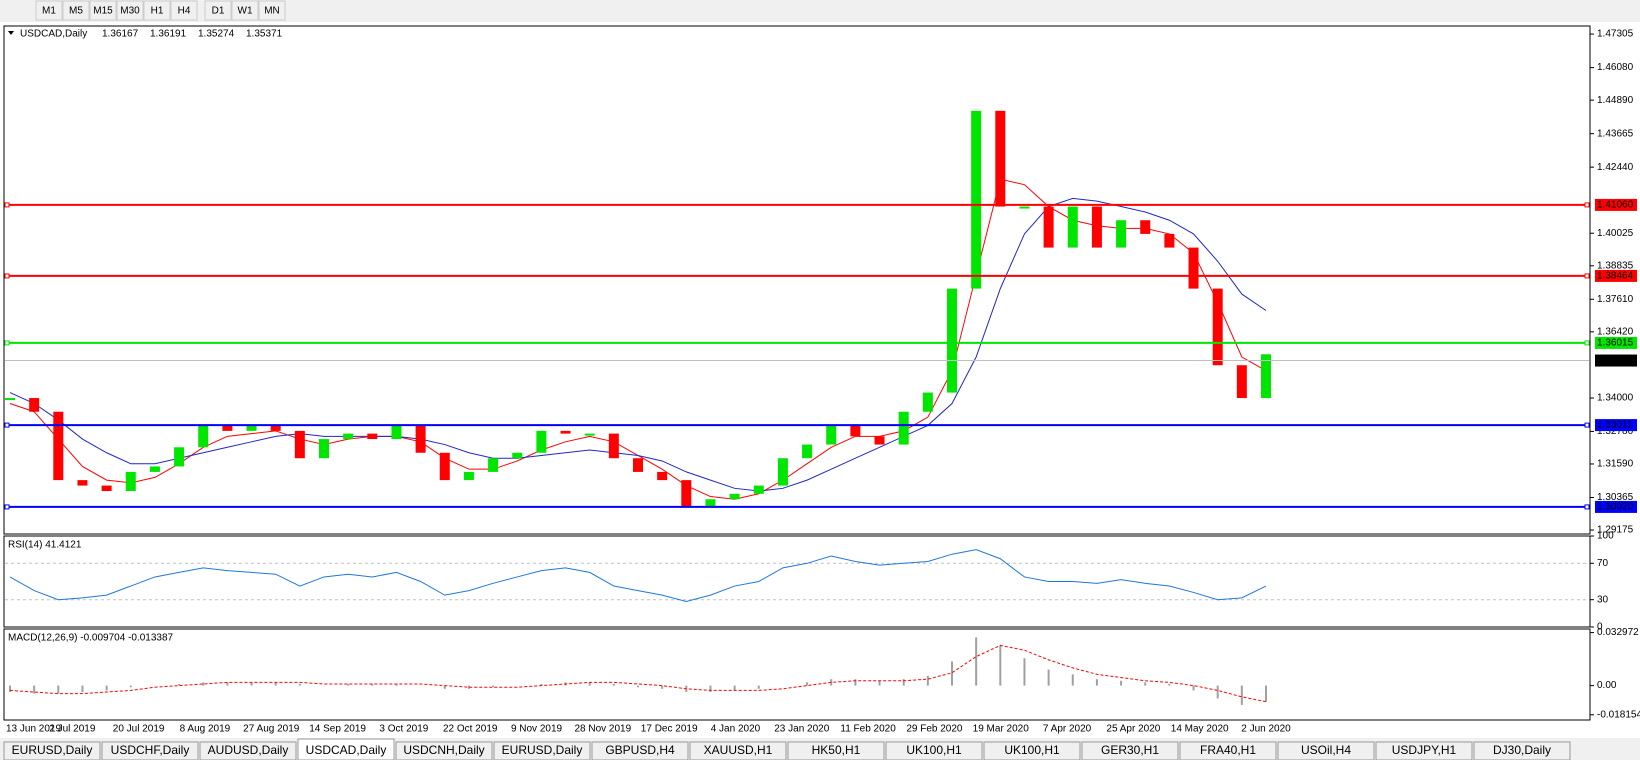  What do you see at coordinates (120, 34) in the screenshot?
I see `quote-value: 1.36167` at bounding box center [120, 34].